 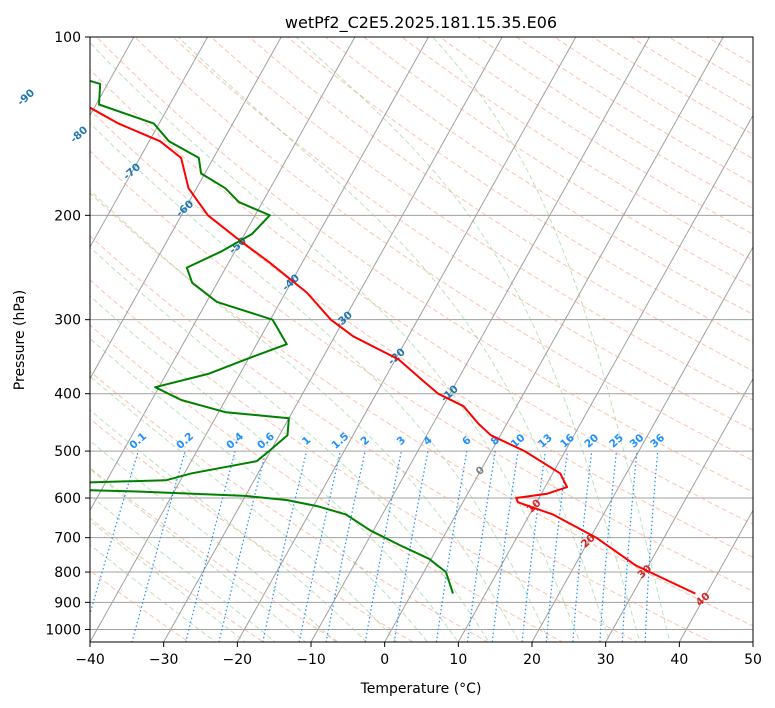 I want to click on y-axis-ticks: 100 200 300 400 500 600 700 800 900 1000, so click(x=67, y=334).